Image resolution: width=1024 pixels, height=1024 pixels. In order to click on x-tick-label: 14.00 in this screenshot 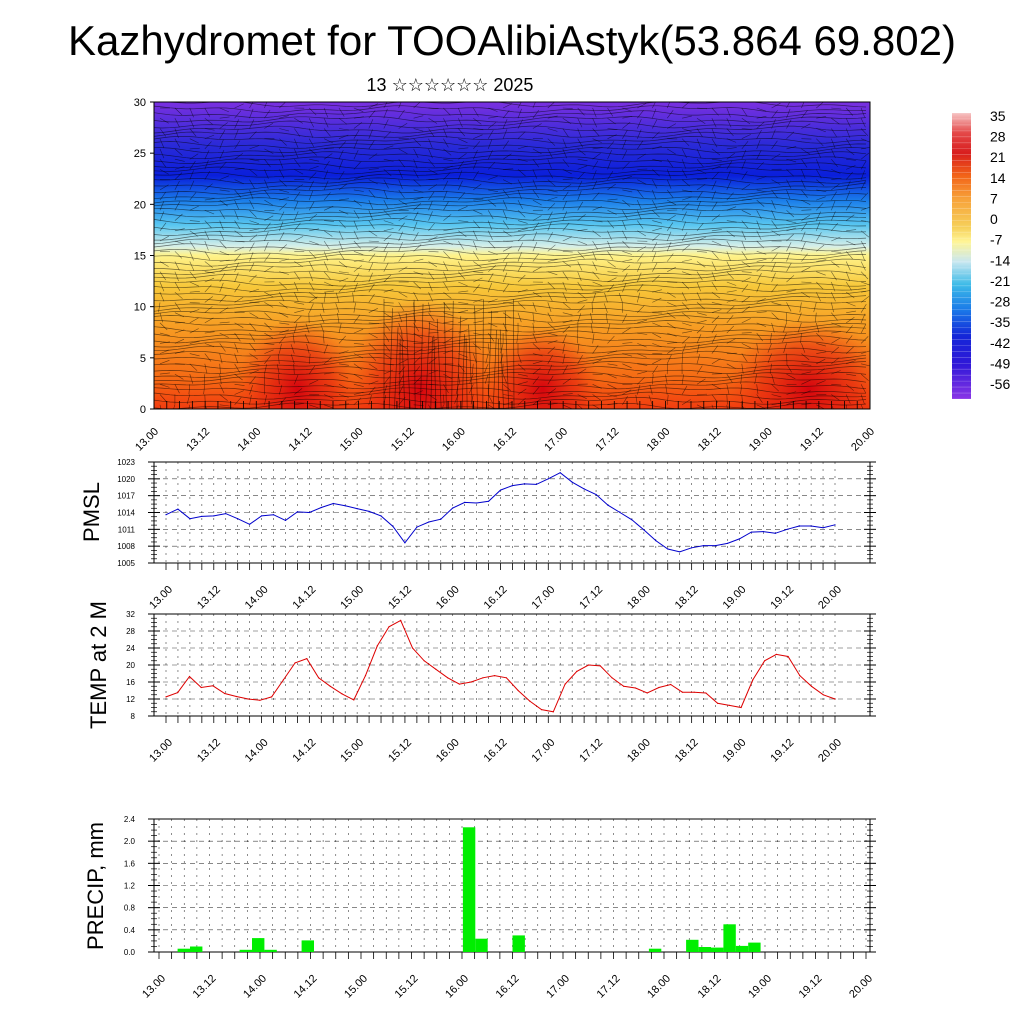, I will do `click(257, 751)`.